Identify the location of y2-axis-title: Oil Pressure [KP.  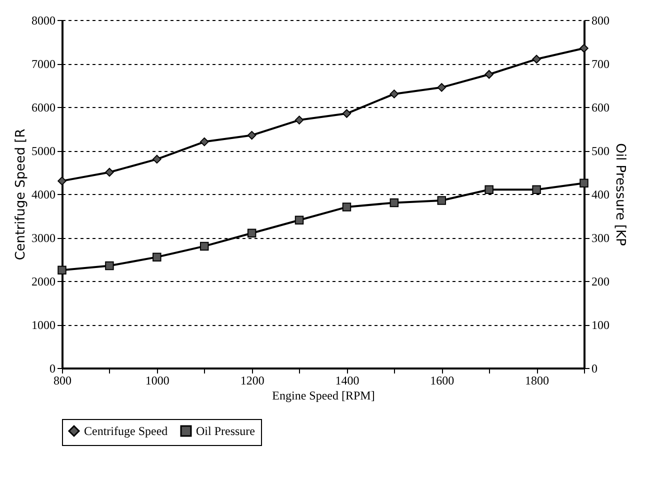
(620, 194).